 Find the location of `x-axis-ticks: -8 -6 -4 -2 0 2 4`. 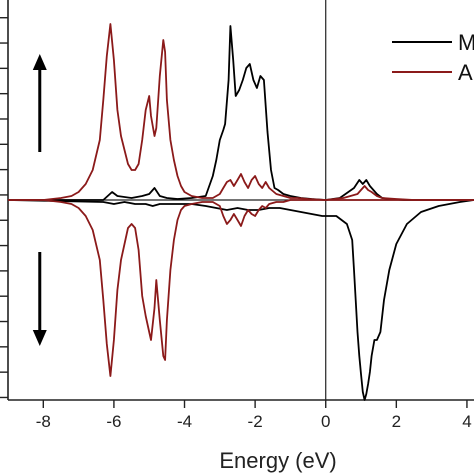

x-axis-ticks: -8 -6 -4 -2 0 2 4 is located at coordinates (254, 415).